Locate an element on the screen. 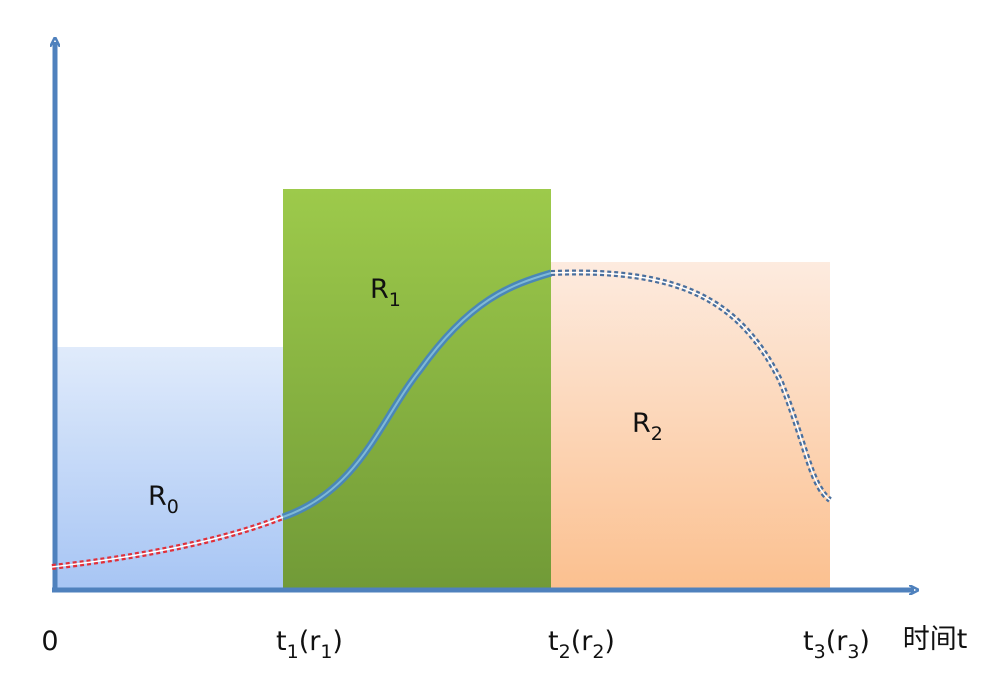  x-label: t2(r2) is located at coordinates (581, 644).